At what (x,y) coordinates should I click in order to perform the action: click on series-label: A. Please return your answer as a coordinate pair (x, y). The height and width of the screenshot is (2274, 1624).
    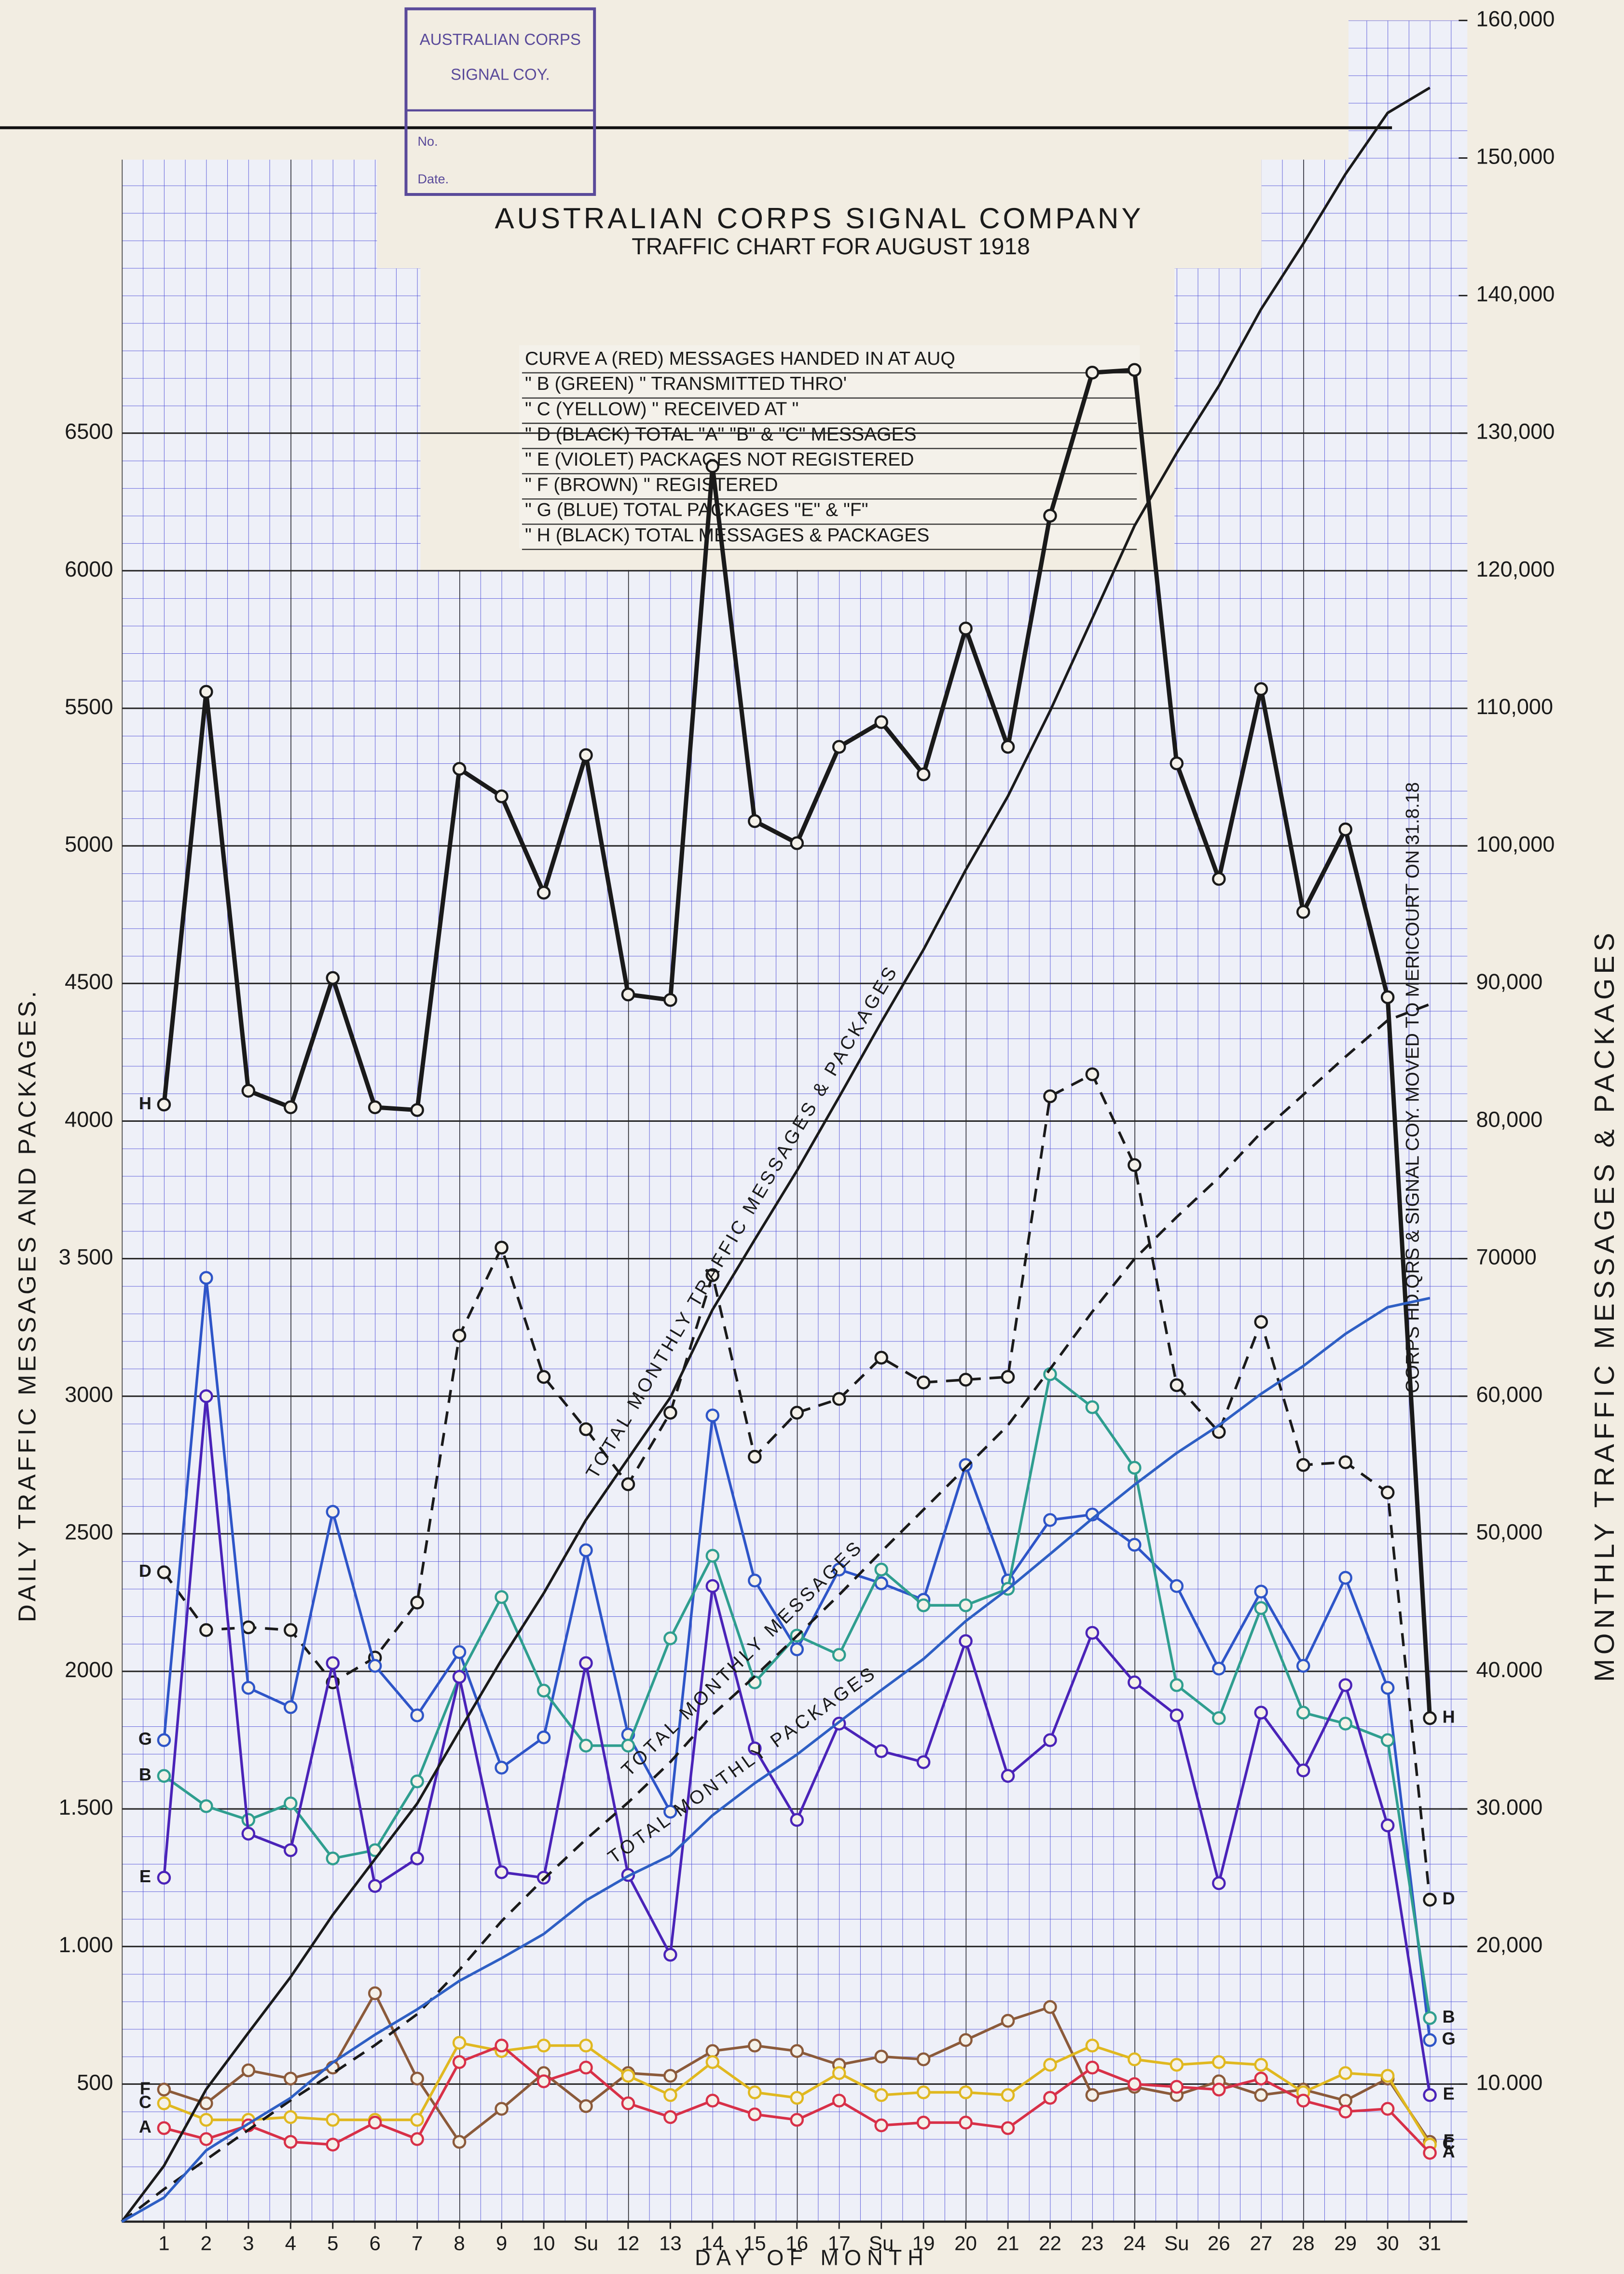
    Looking at the image, I should click on (145, 2126).